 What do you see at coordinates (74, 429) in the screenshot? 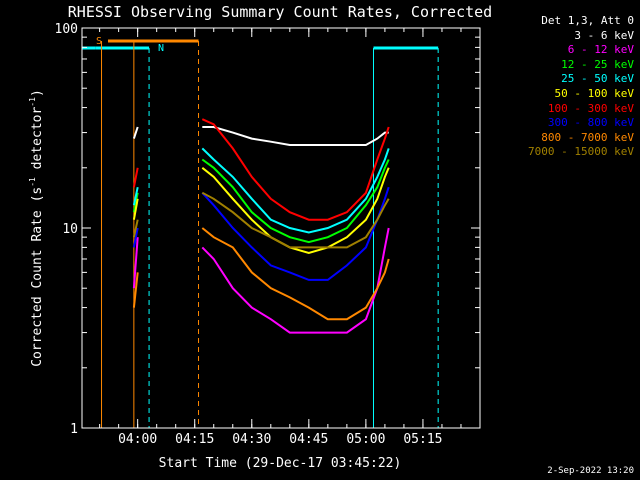
I see `y-tick-label: 1` at bounding box center [74, 429].